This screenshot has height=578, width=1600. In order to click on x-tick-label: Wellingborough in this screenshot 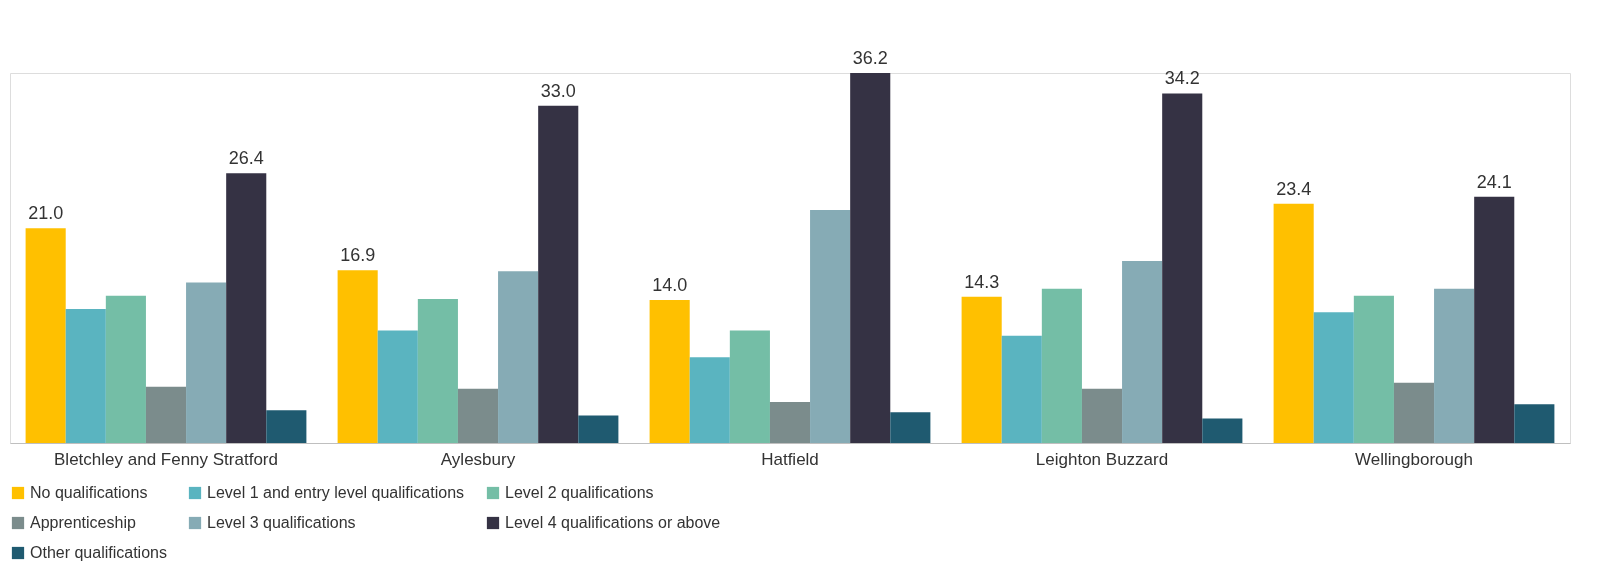, I will do `click(1414, 459)`.